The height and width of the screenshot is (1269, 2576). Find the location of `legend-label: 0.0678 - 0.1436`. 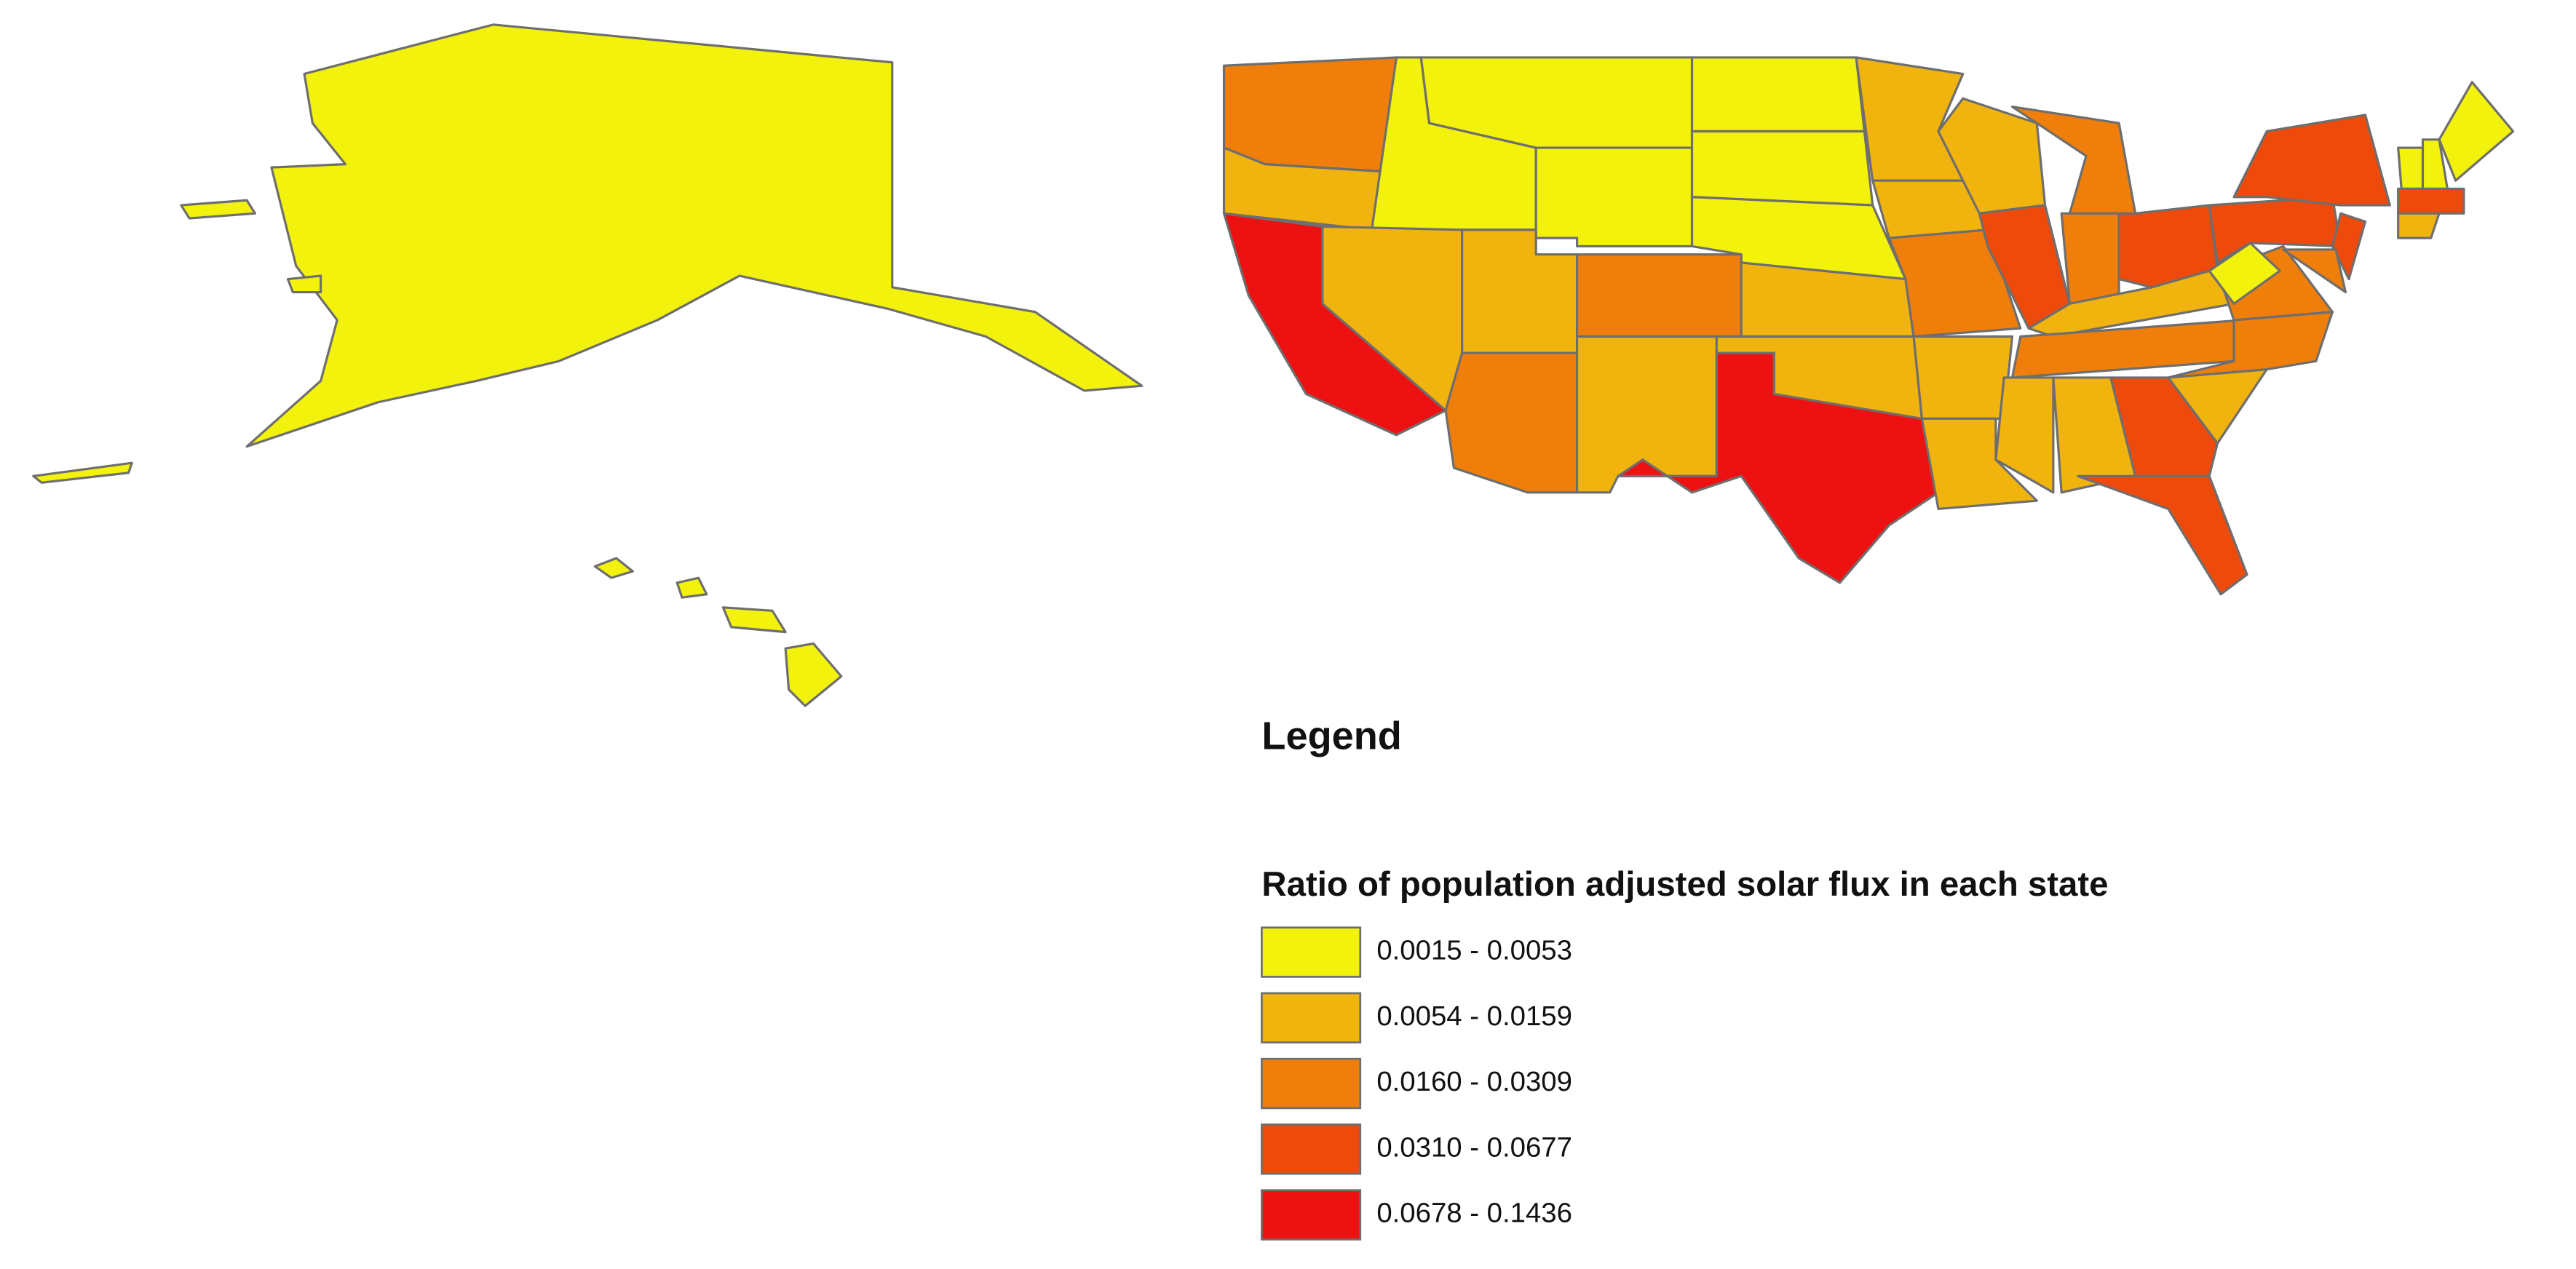

legend-label: 0.0678 - 0.1436 is located at coordinates (1474, 1213).